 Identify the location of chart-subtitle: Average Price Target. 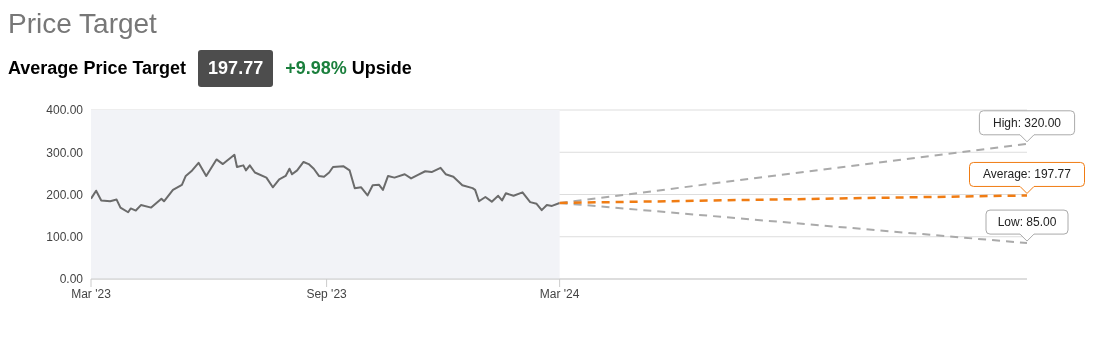
(97, 68).